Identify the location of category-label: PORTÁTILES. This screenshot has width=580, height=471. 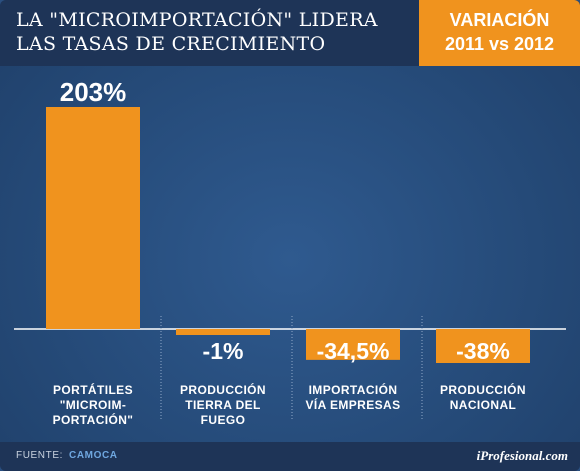
(93, 389).